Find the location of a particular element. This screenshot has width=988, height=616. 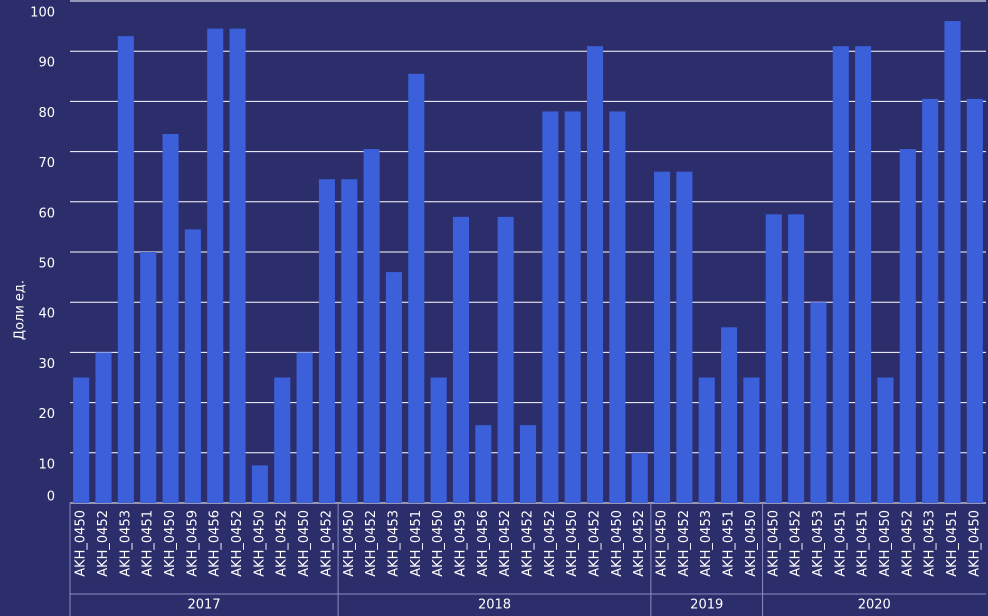

y-tick-label: 10 is located at coordinates (46, 464).